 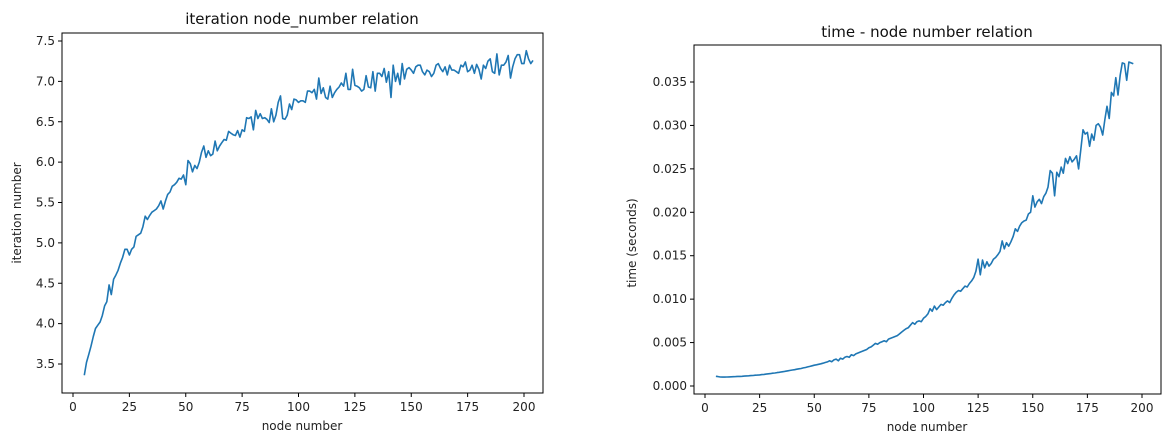 I want to click on y-tick-label: 0.020, so click(x=670, y=212).